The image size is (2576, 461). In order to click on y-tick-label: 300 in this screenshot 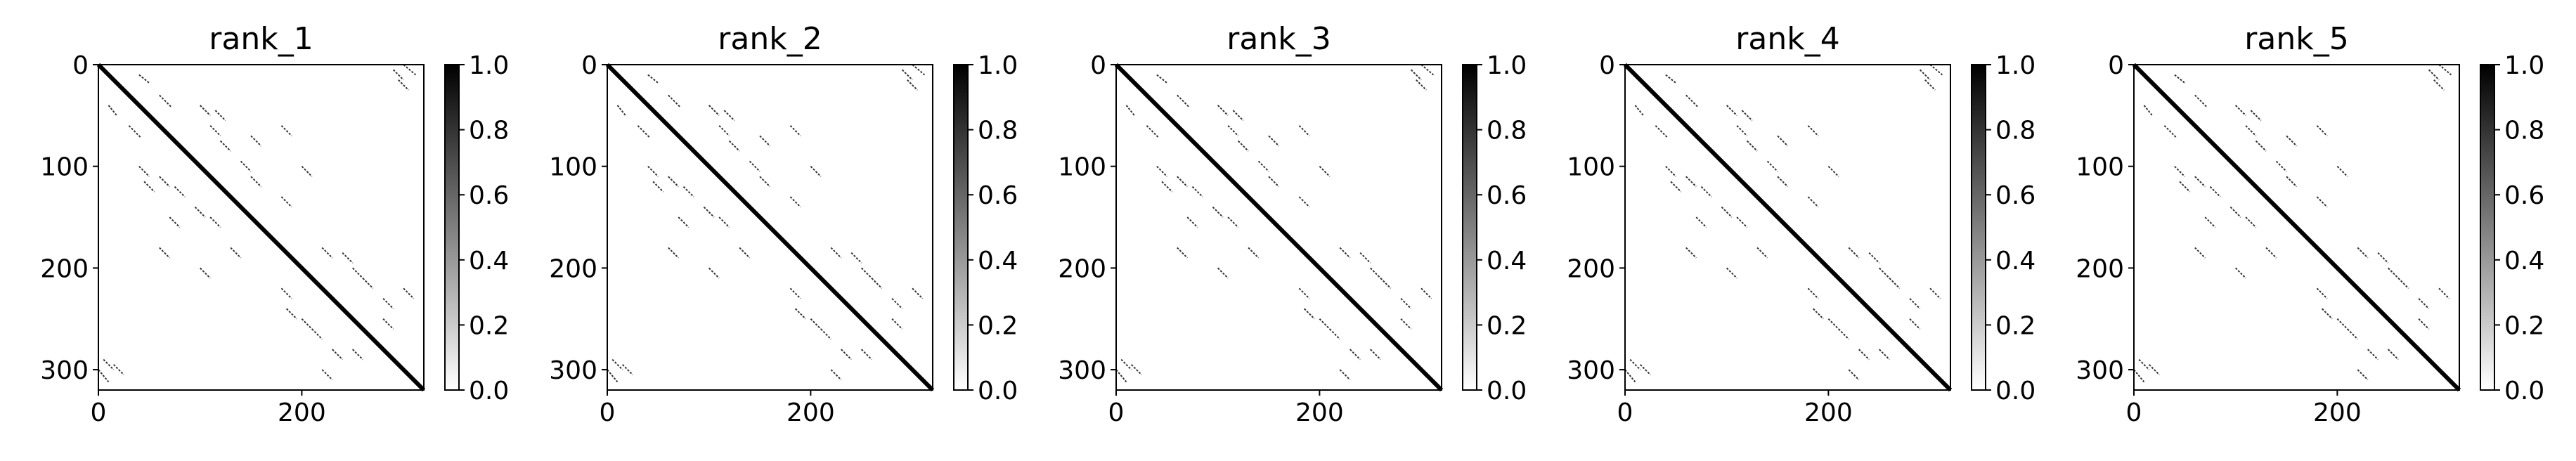, I will do `click(1082, 370)`.